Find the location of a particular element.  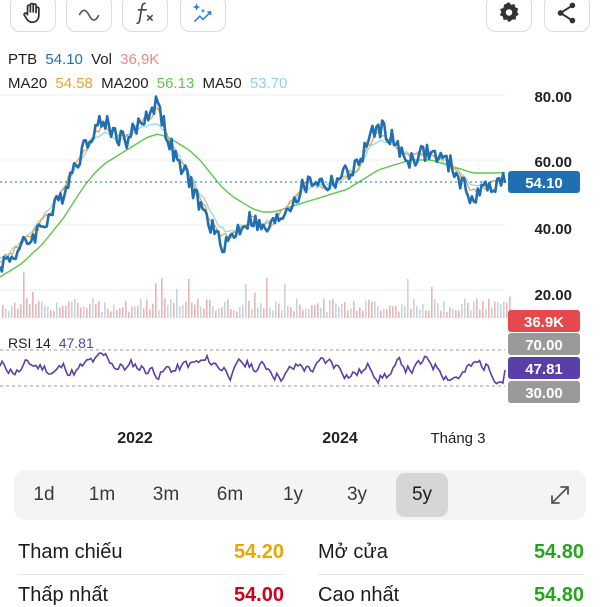

rsi-legend: RSI 14 47.81 is located at coordinates (51, 343).